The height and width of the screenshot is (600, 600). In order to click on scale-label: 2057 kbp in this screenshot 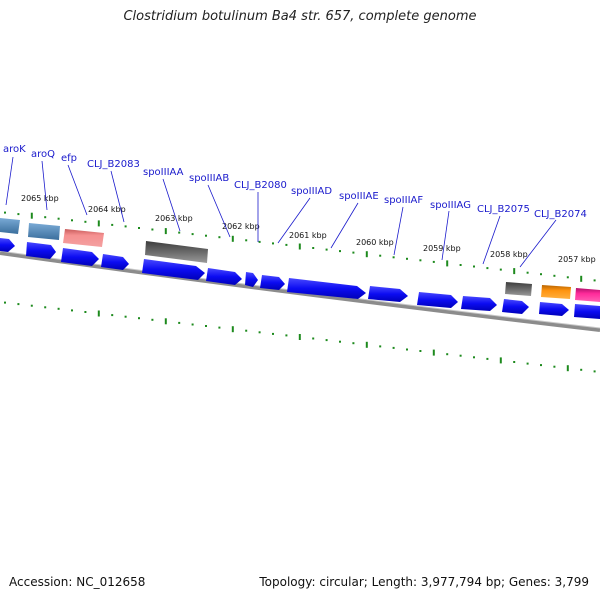, I will do `click(577, 259)`.